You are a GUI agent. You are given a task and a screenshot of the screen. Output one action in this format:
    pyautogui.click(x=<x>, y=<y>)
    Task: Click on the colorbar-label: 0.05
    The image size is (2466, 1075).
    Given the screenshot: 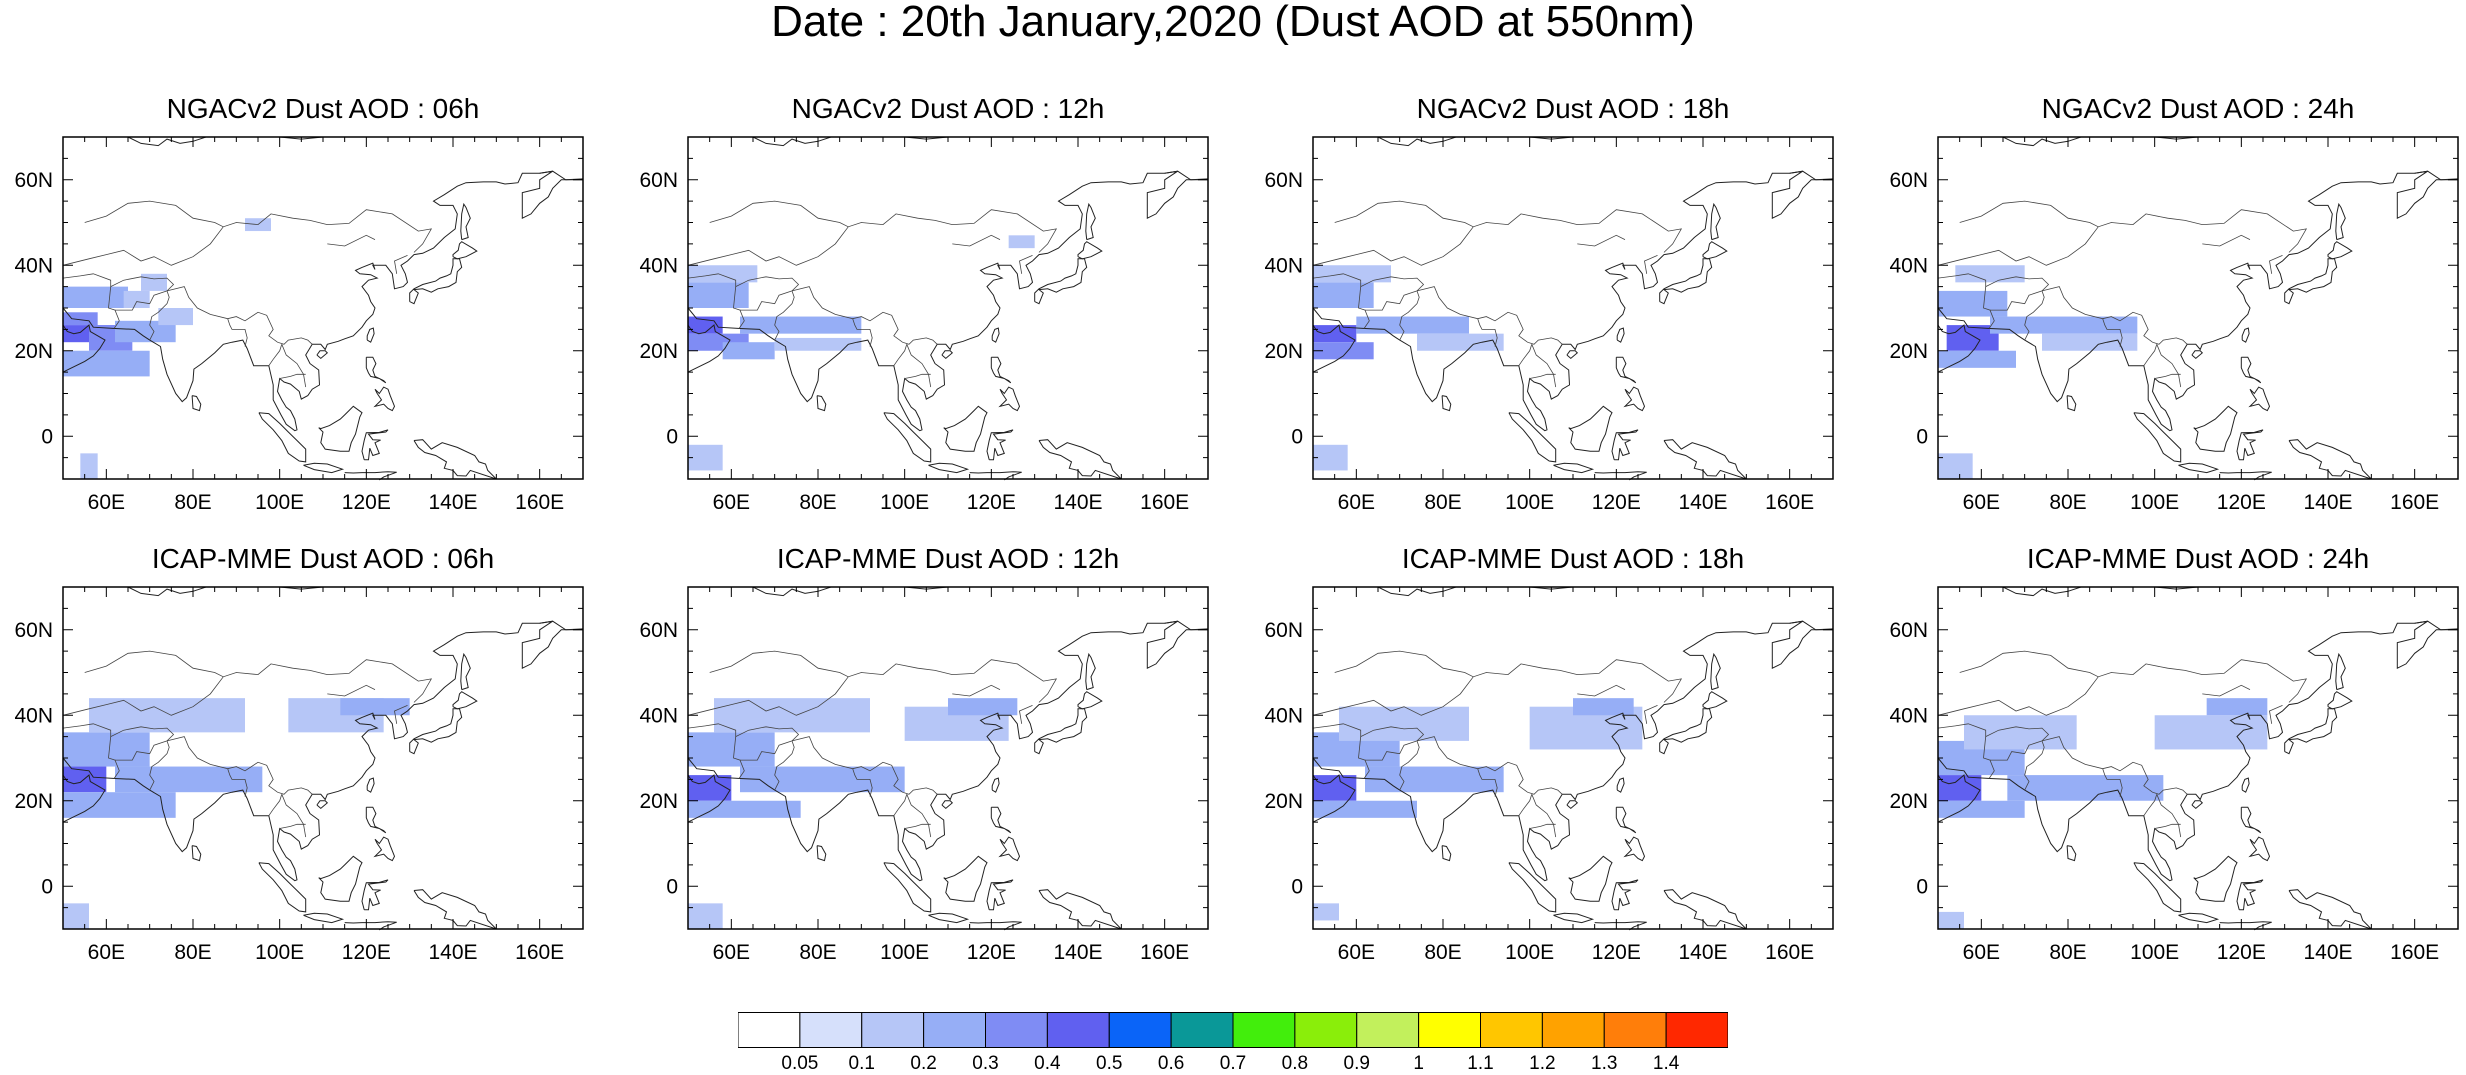 What is the action you would take?
    pyautogui.click(x=800, y=1063)
    